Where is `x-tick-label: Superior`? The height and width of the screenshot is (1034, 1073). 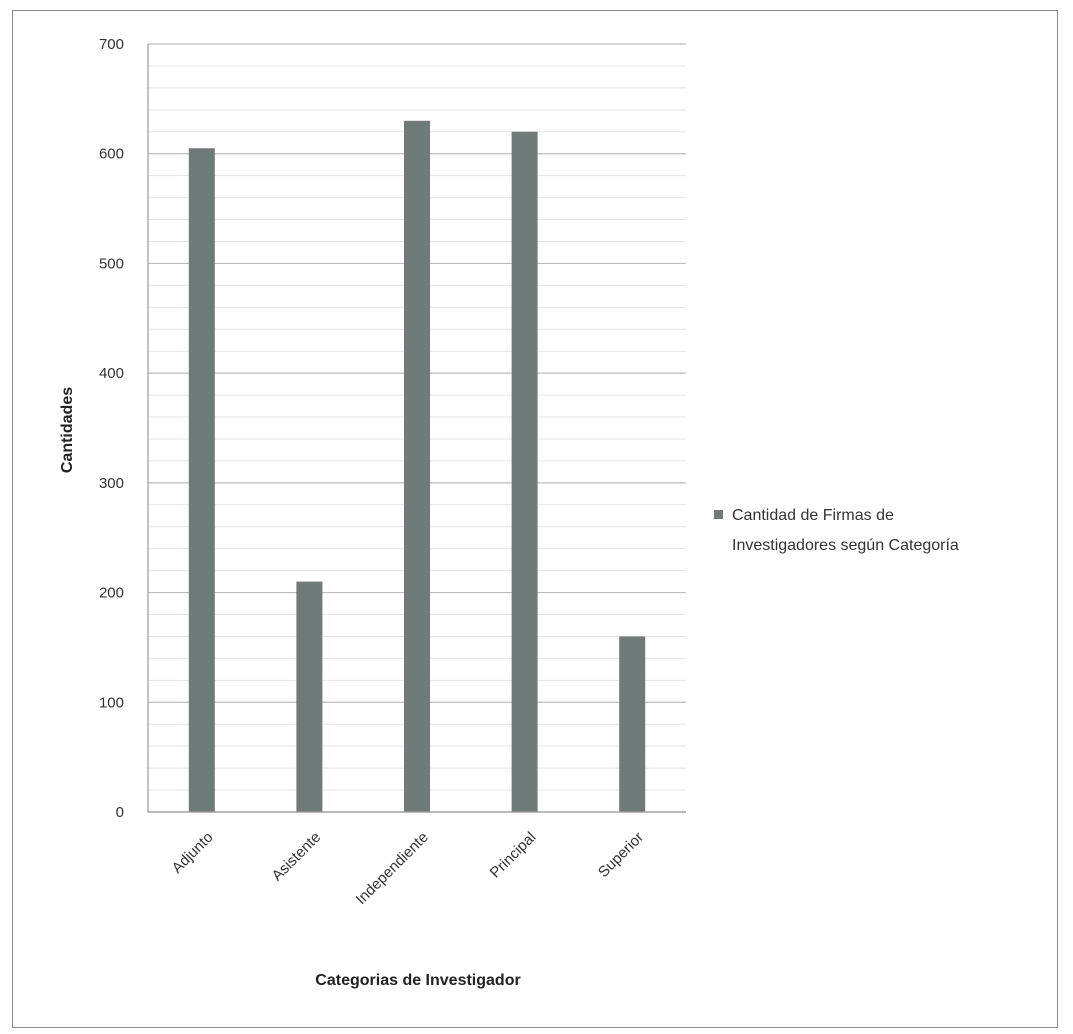 x-tick-label: Superior is located at coordinates (621, 855).